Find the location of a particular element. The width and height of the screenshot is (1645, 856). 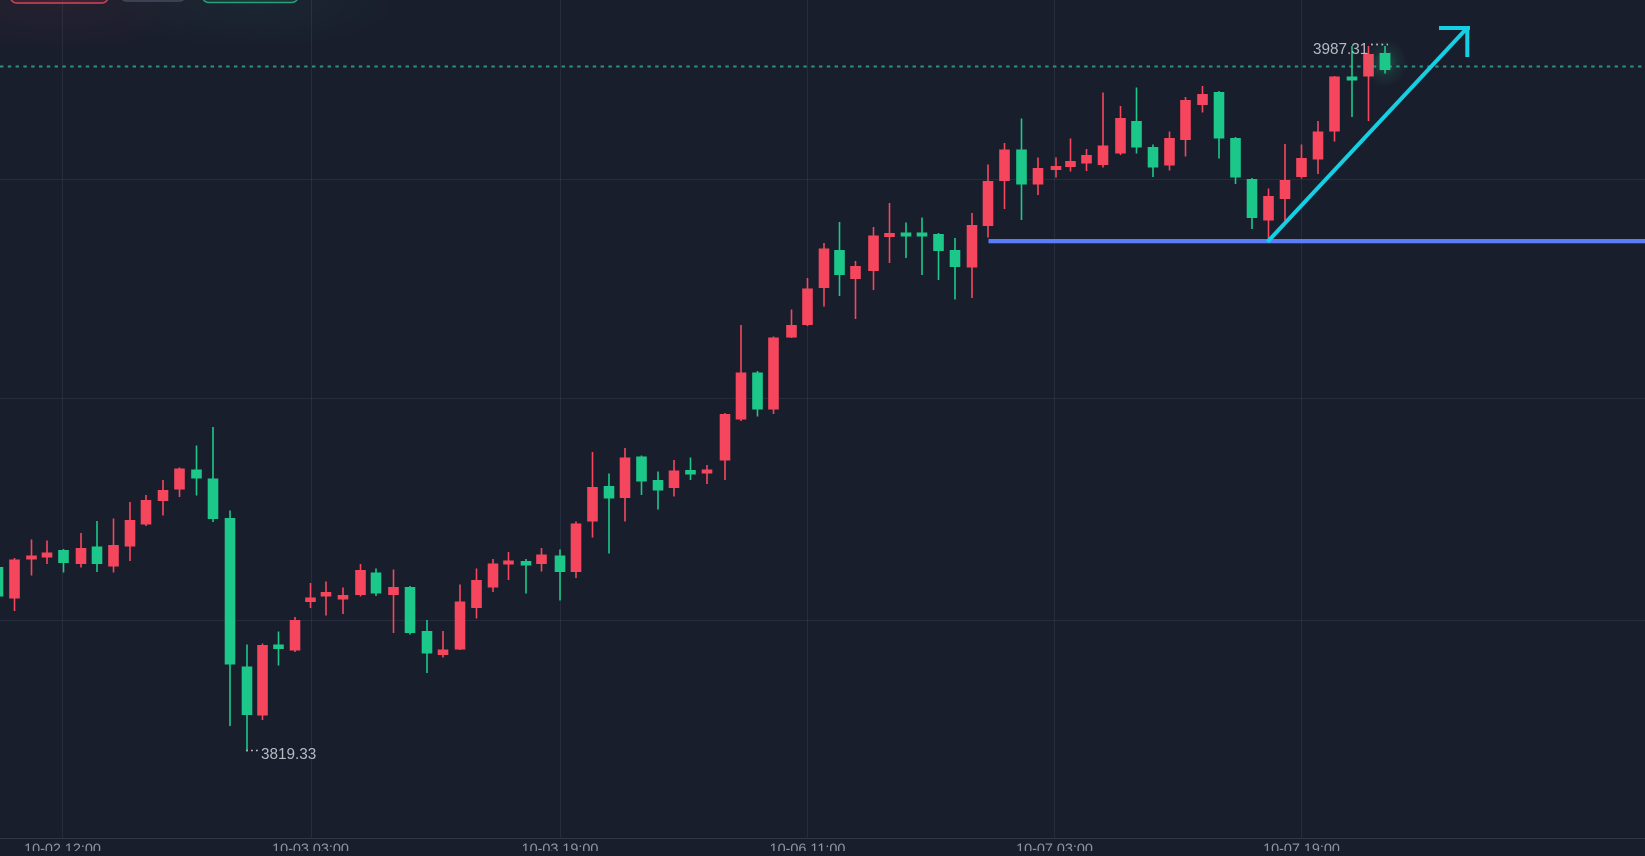

svg-text: 10-03 03:00 is located at coordinates (310, 846).